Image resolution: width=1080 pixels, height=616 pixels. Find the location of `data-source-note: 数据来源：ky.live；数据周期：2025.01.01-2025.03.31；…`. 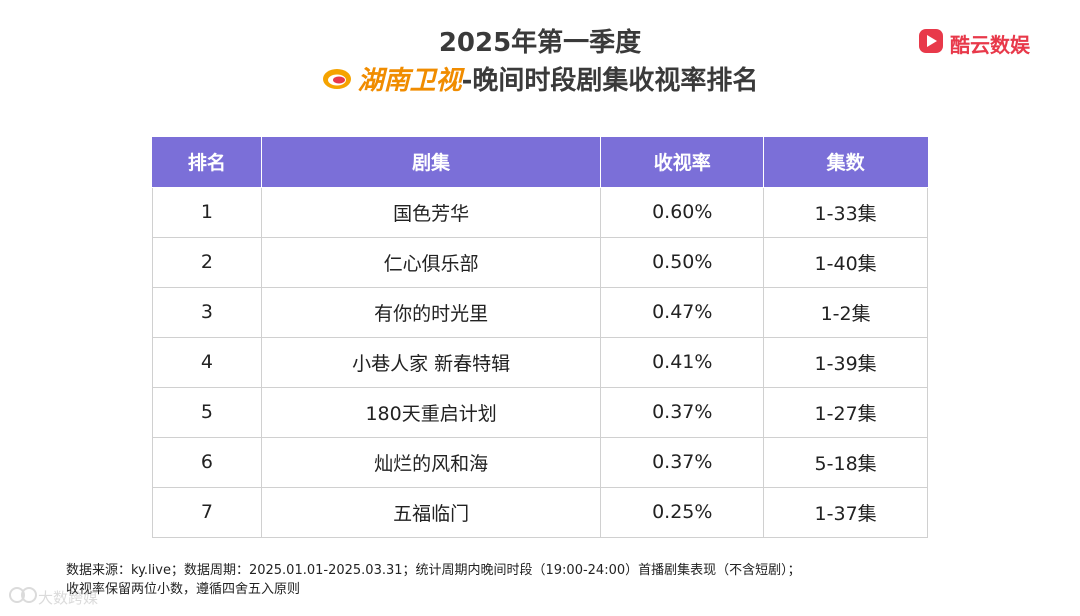

data-source-note: 数据来源：ky.live；数据周期：2025.01.01-2025.03.31；… is located at coordinates (546, 580).